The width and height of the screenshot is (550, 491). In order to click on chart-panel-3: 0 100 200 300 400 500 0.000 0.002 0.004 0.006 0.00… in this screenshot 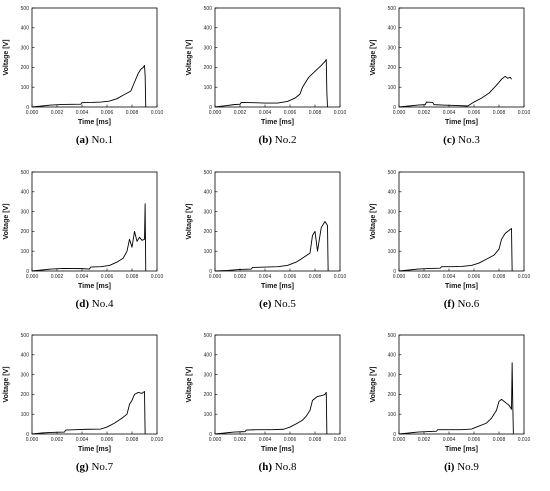, I will do `click(450, 76)`.